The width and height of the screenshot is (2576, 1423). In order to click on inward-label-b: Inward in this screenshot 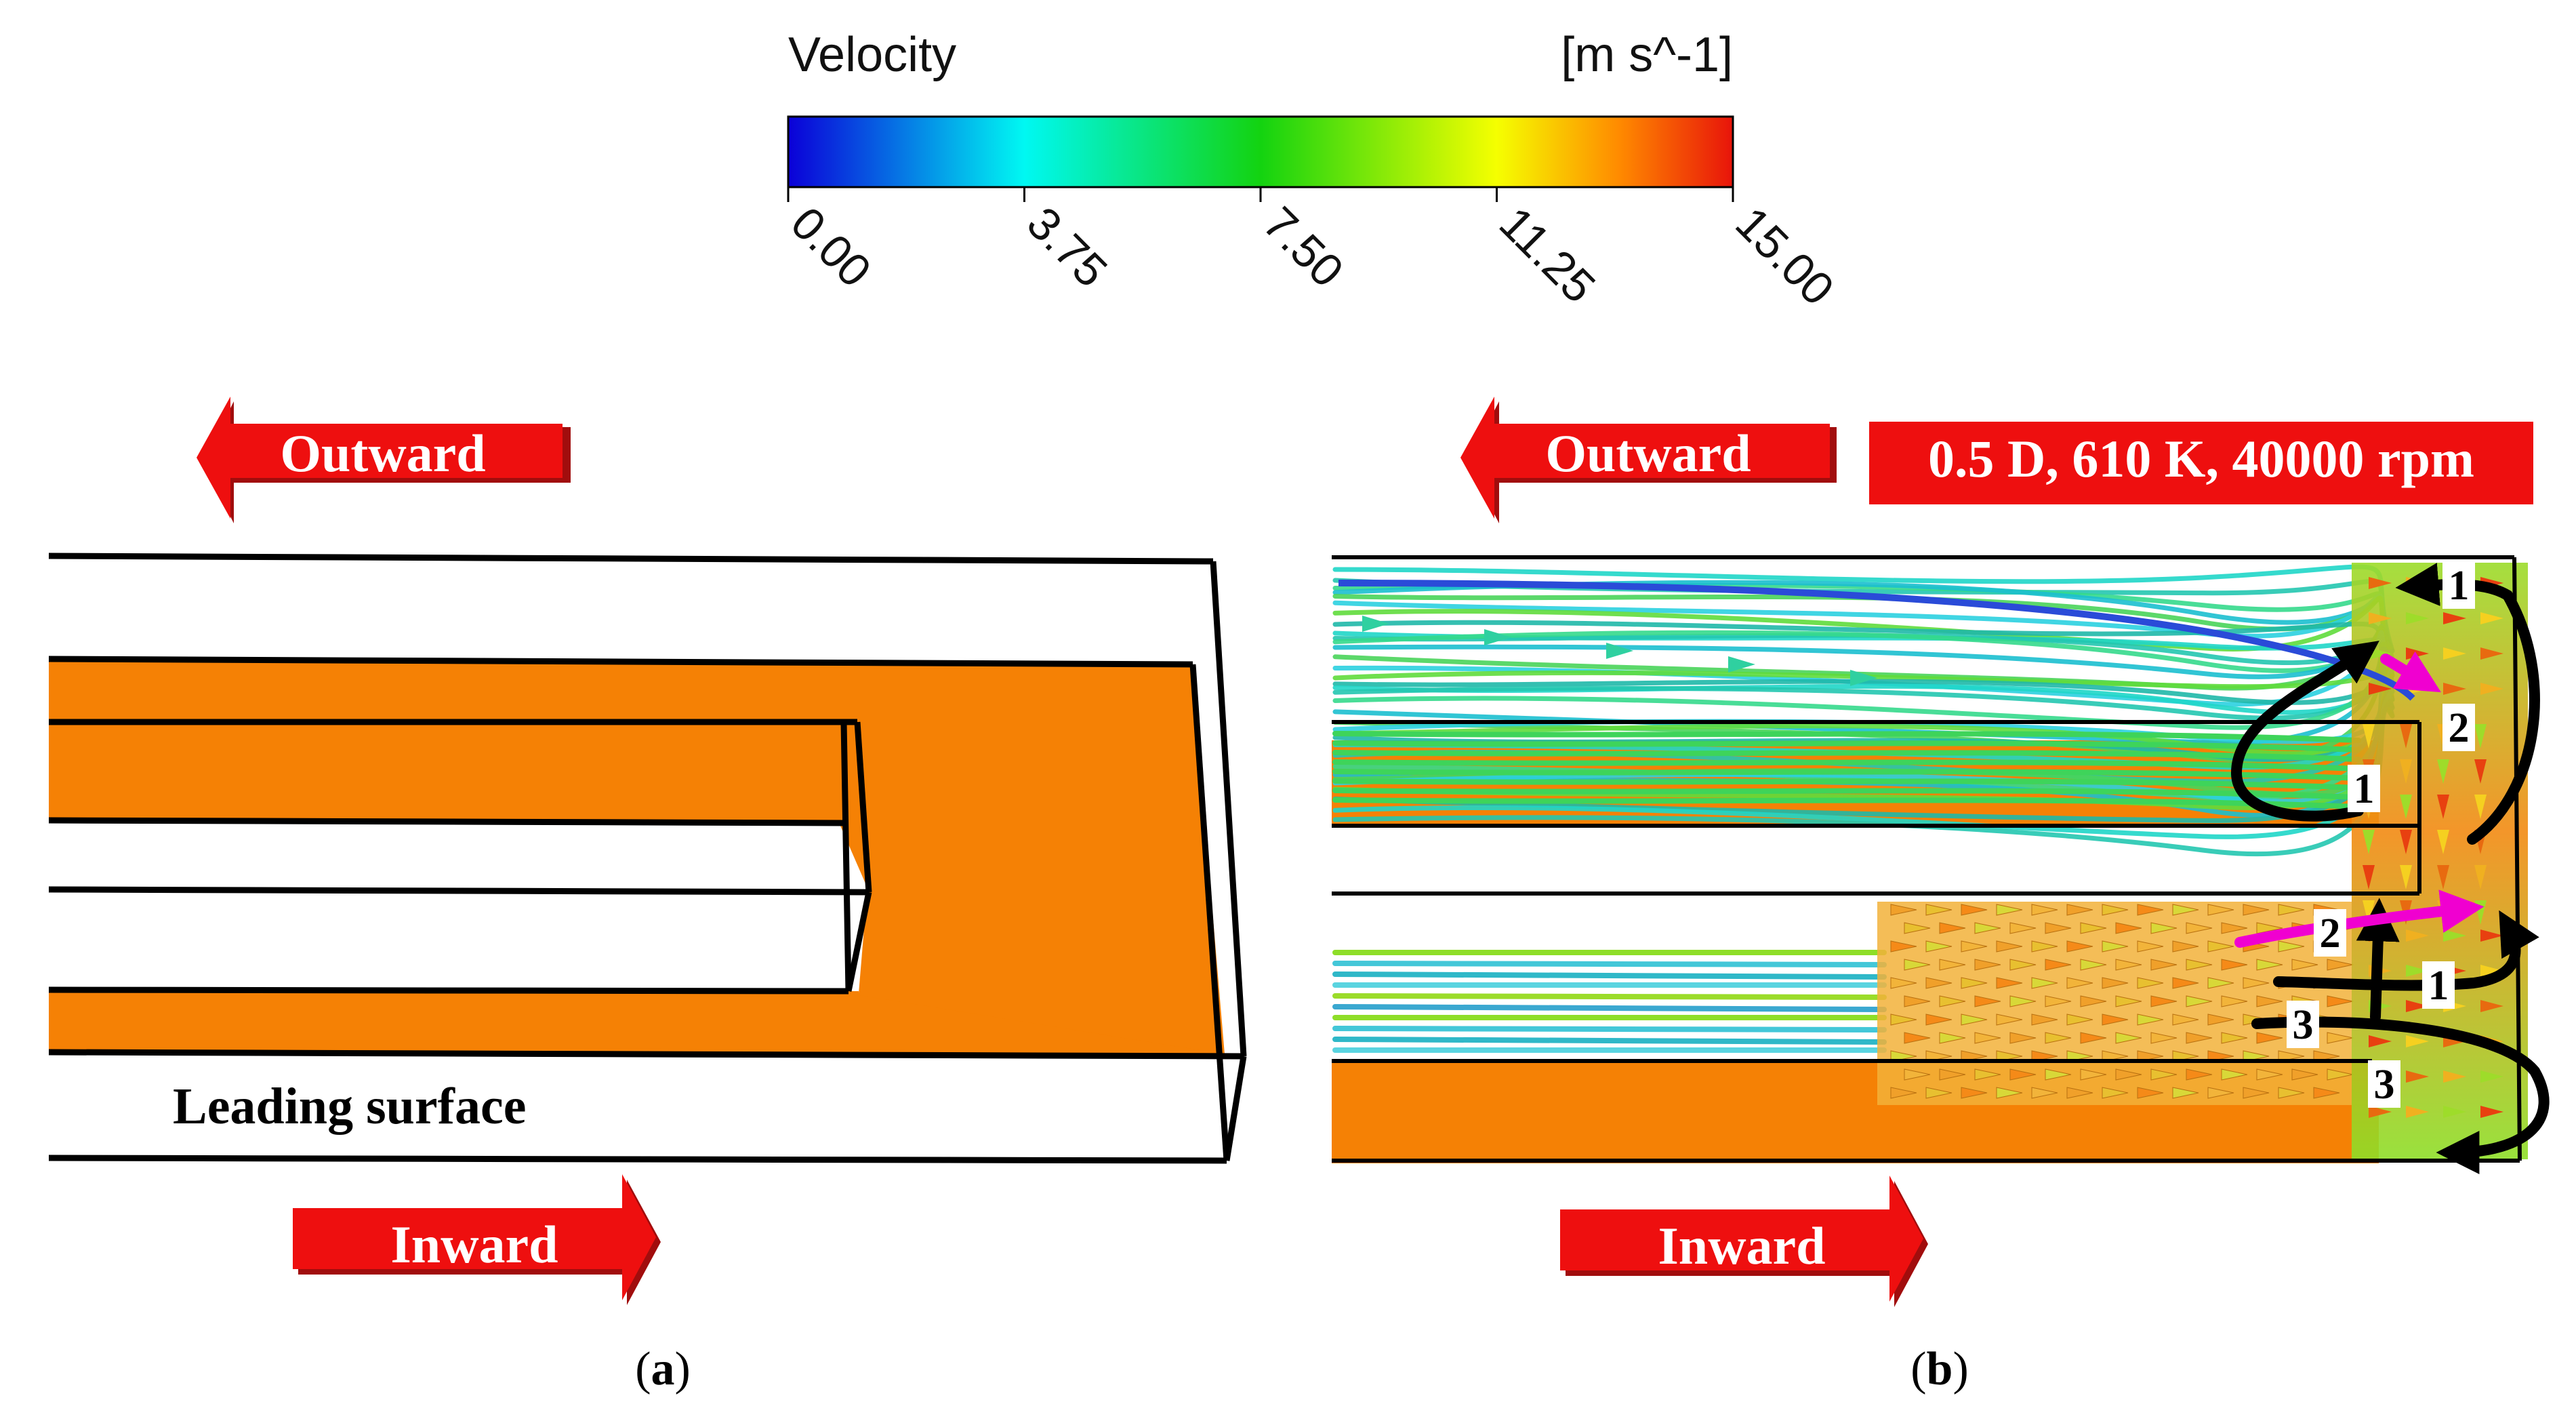, I will do `click(1742, 1245)`.